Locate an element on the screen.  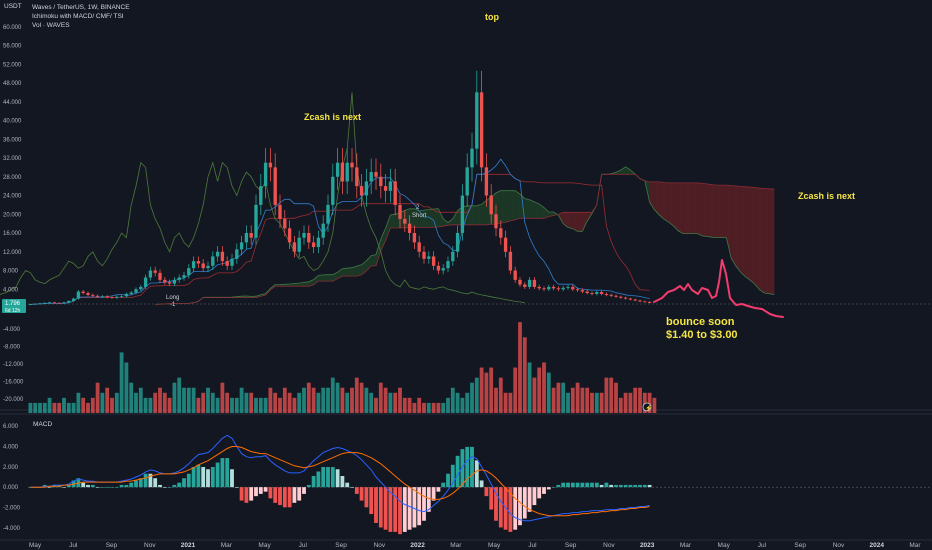
x-axis-label: 2024 is located at coordinates (877, 545).